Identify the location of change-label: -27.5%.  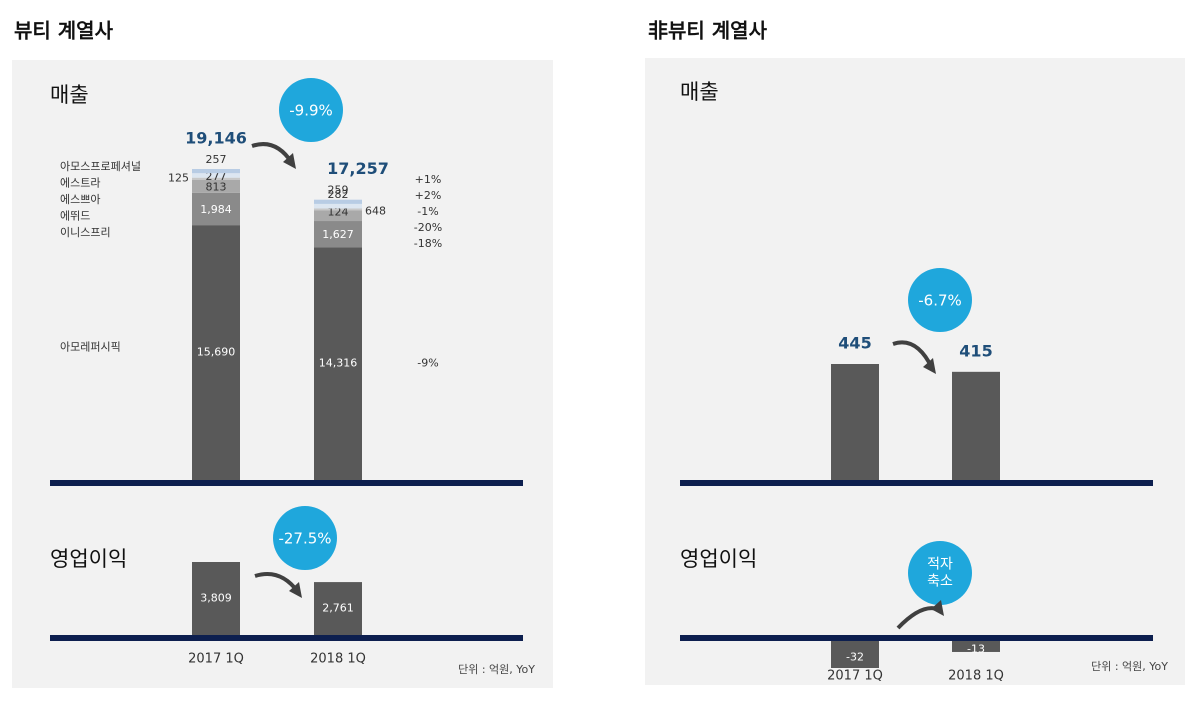
(304, 539).